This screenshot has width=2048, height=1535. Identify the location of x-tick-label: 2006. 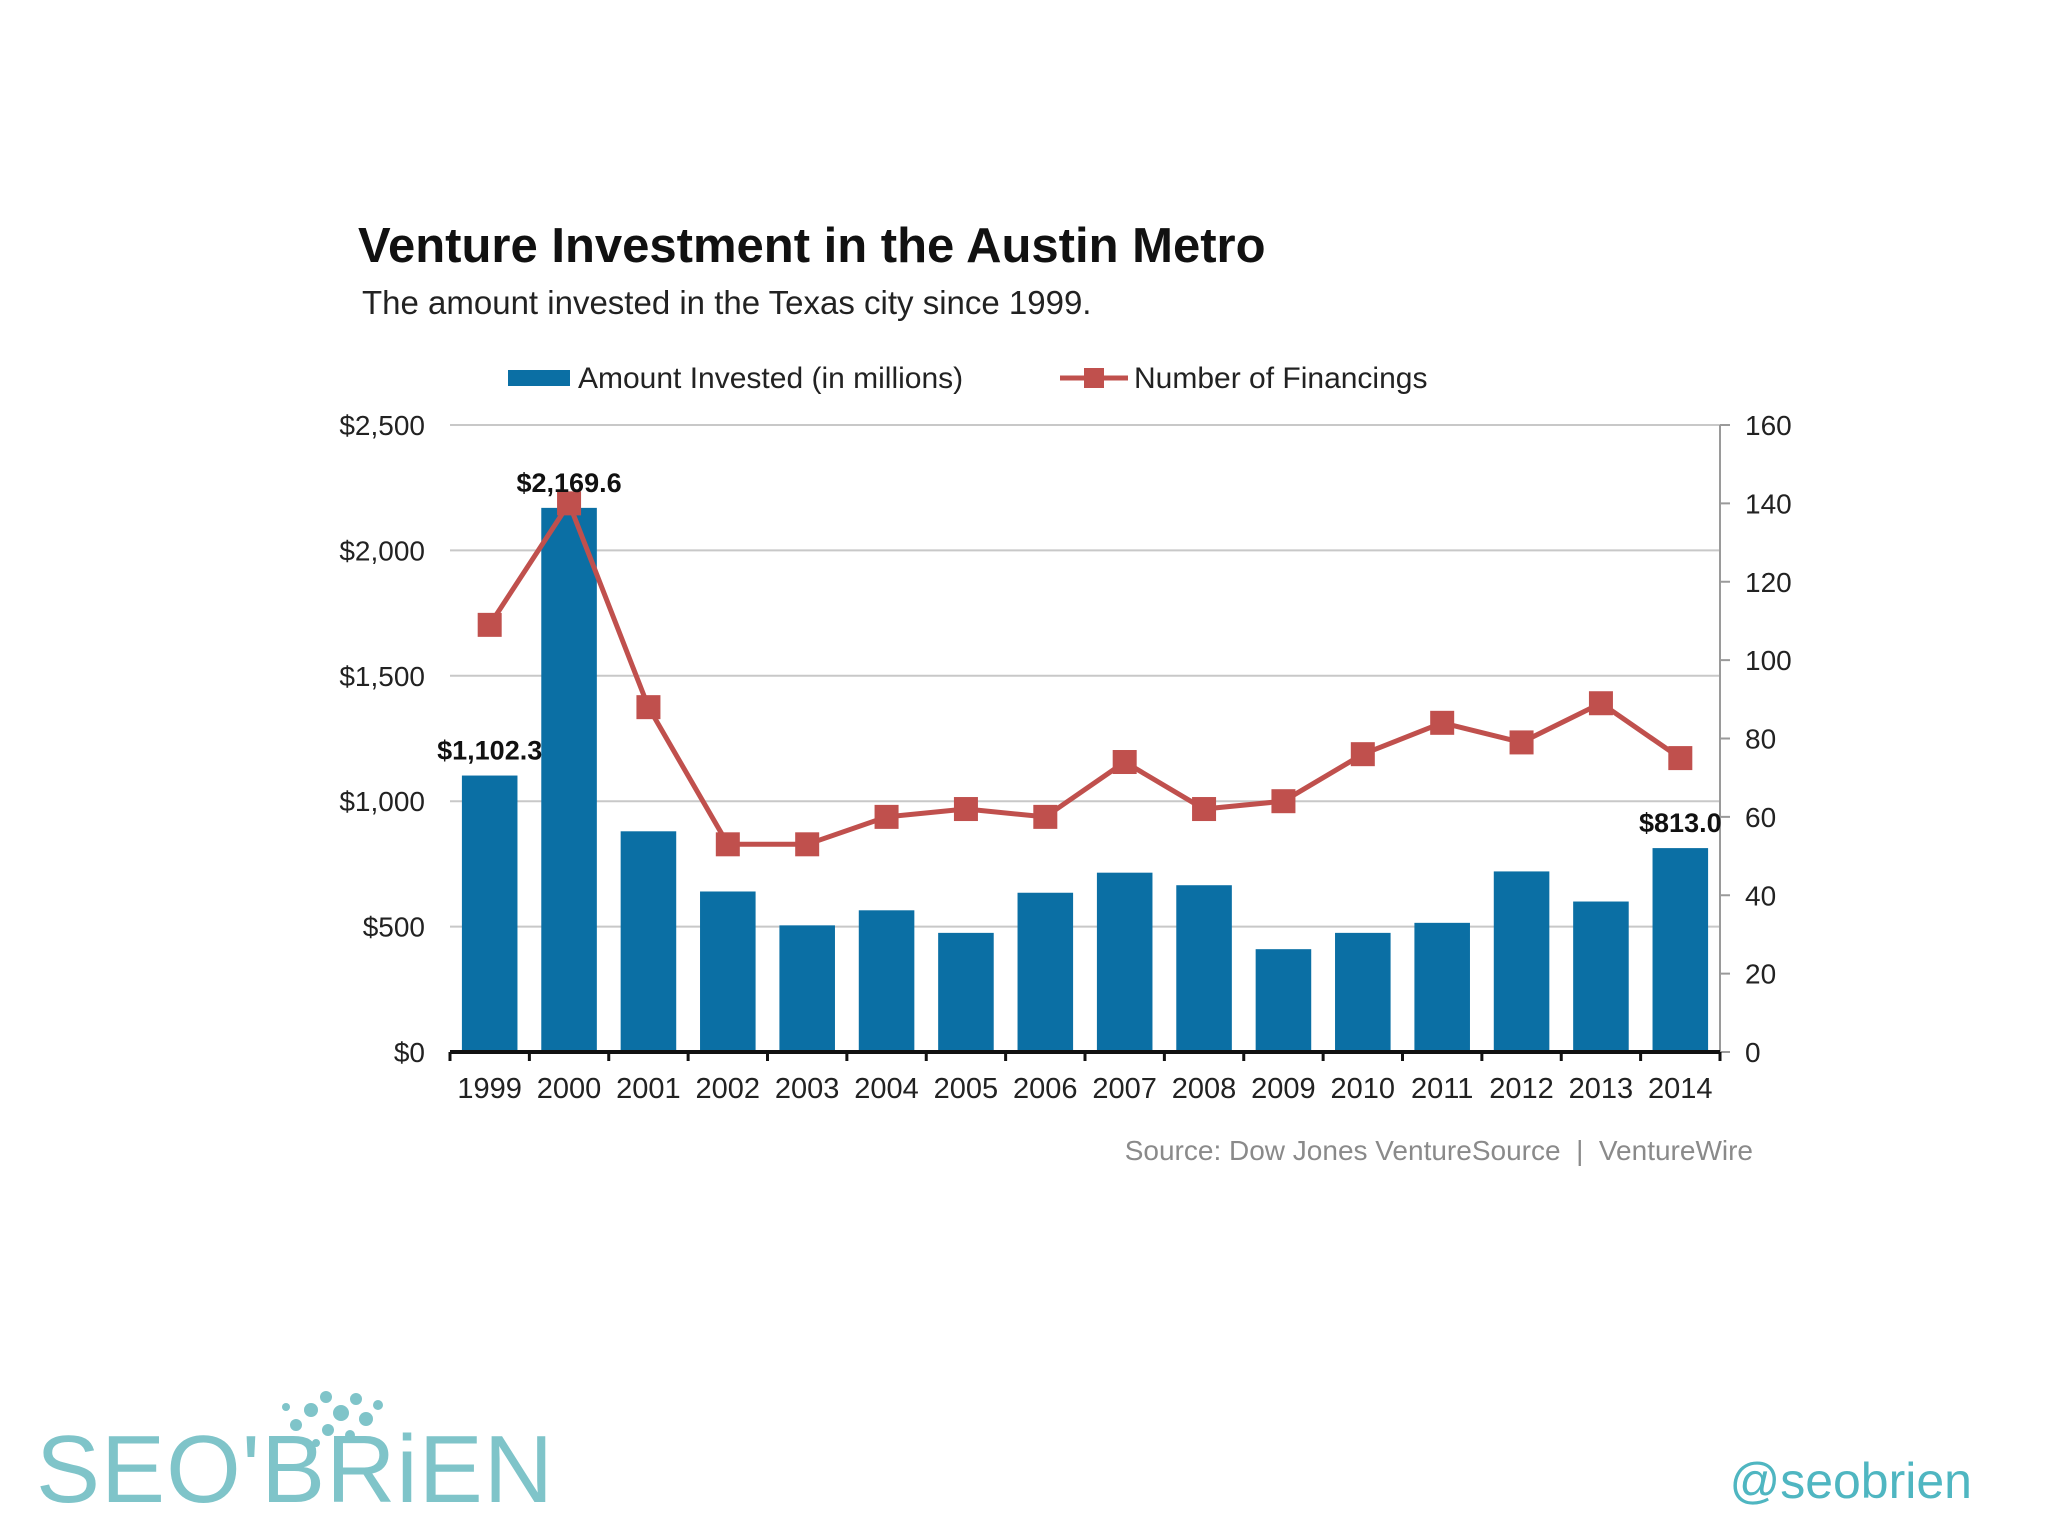
(1045, 1089).